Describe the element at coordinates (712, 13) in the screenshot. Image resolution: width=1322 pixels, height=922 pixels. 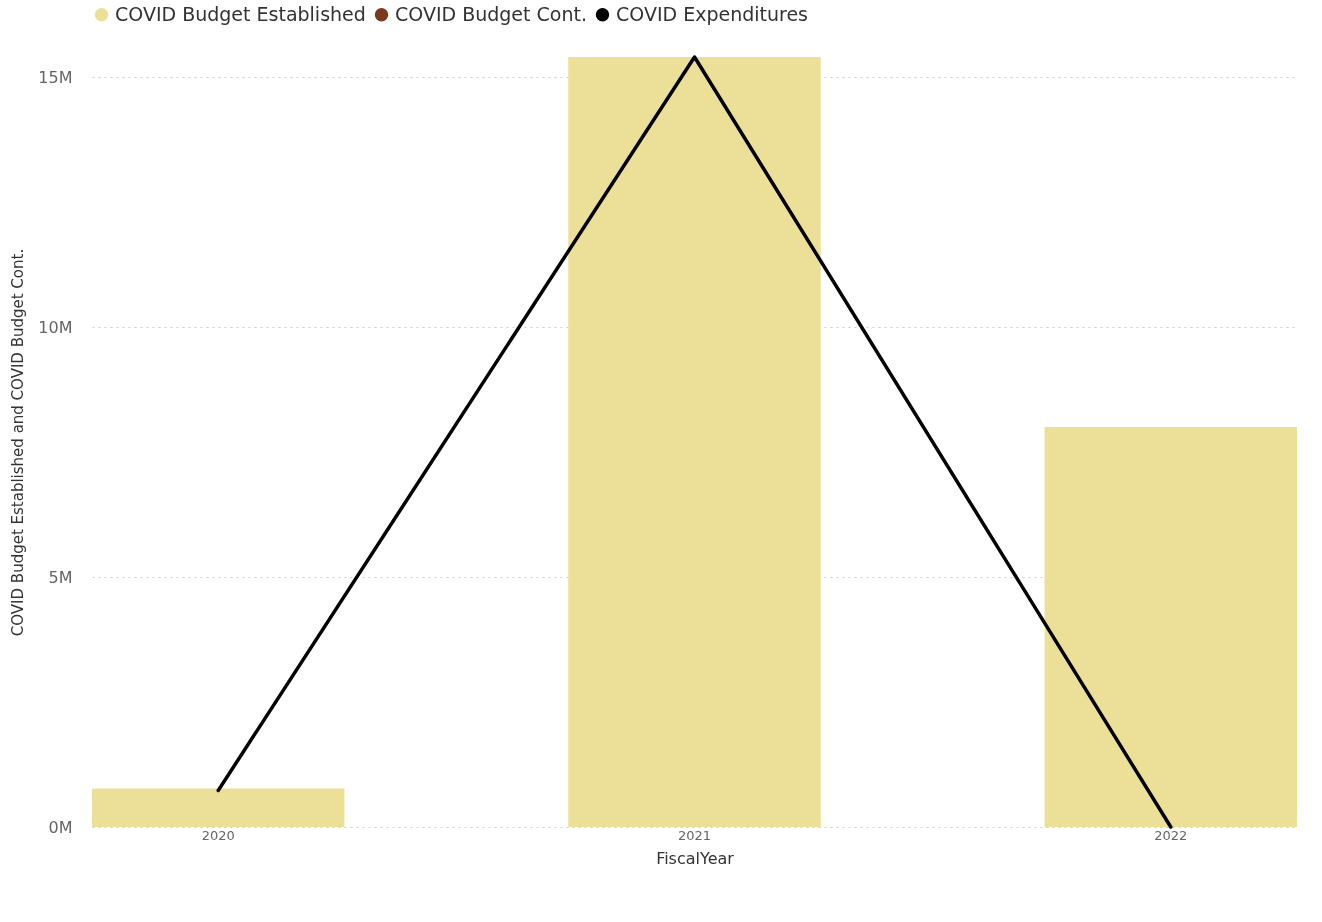
I see `legend-label: COVID Expenditures` at that location.